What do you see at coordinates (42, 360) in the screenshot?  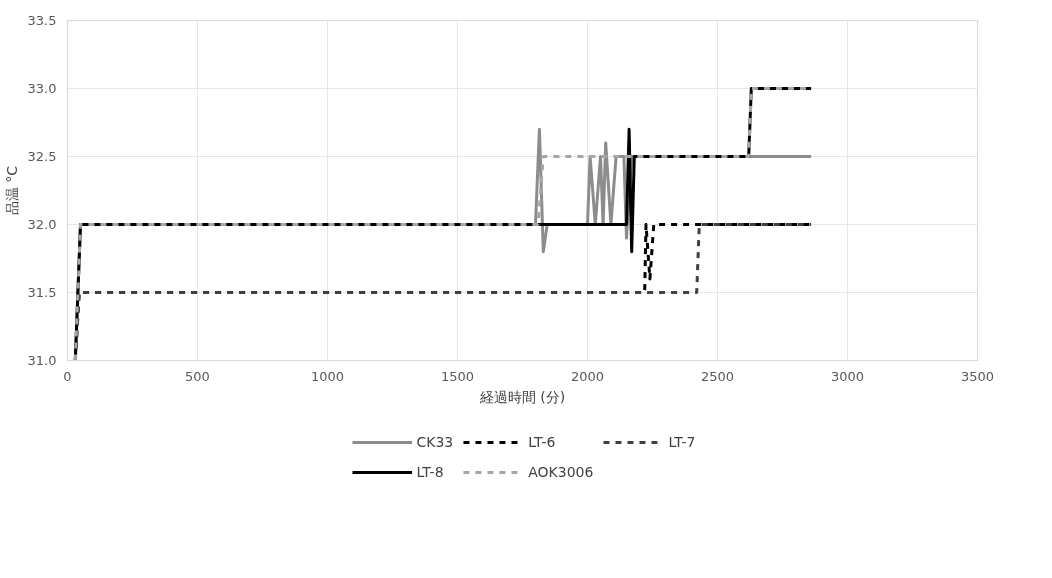 I see `y-tick-label: 31.0` at bounding box center [42, 360].